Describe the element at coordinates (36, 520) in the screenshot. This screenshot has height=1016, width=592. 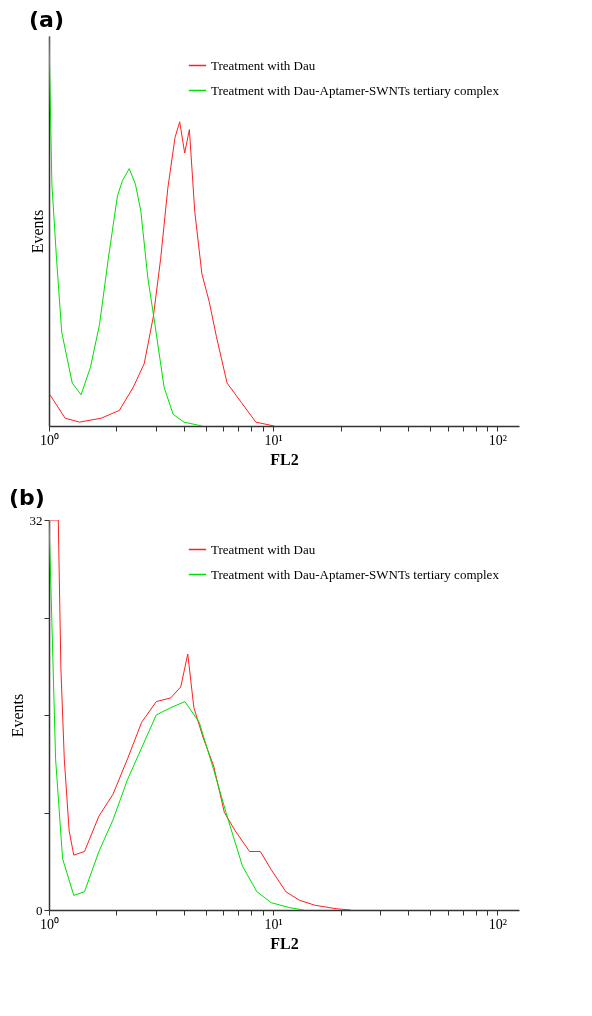
I see `y-tick-label: 32` at that location.